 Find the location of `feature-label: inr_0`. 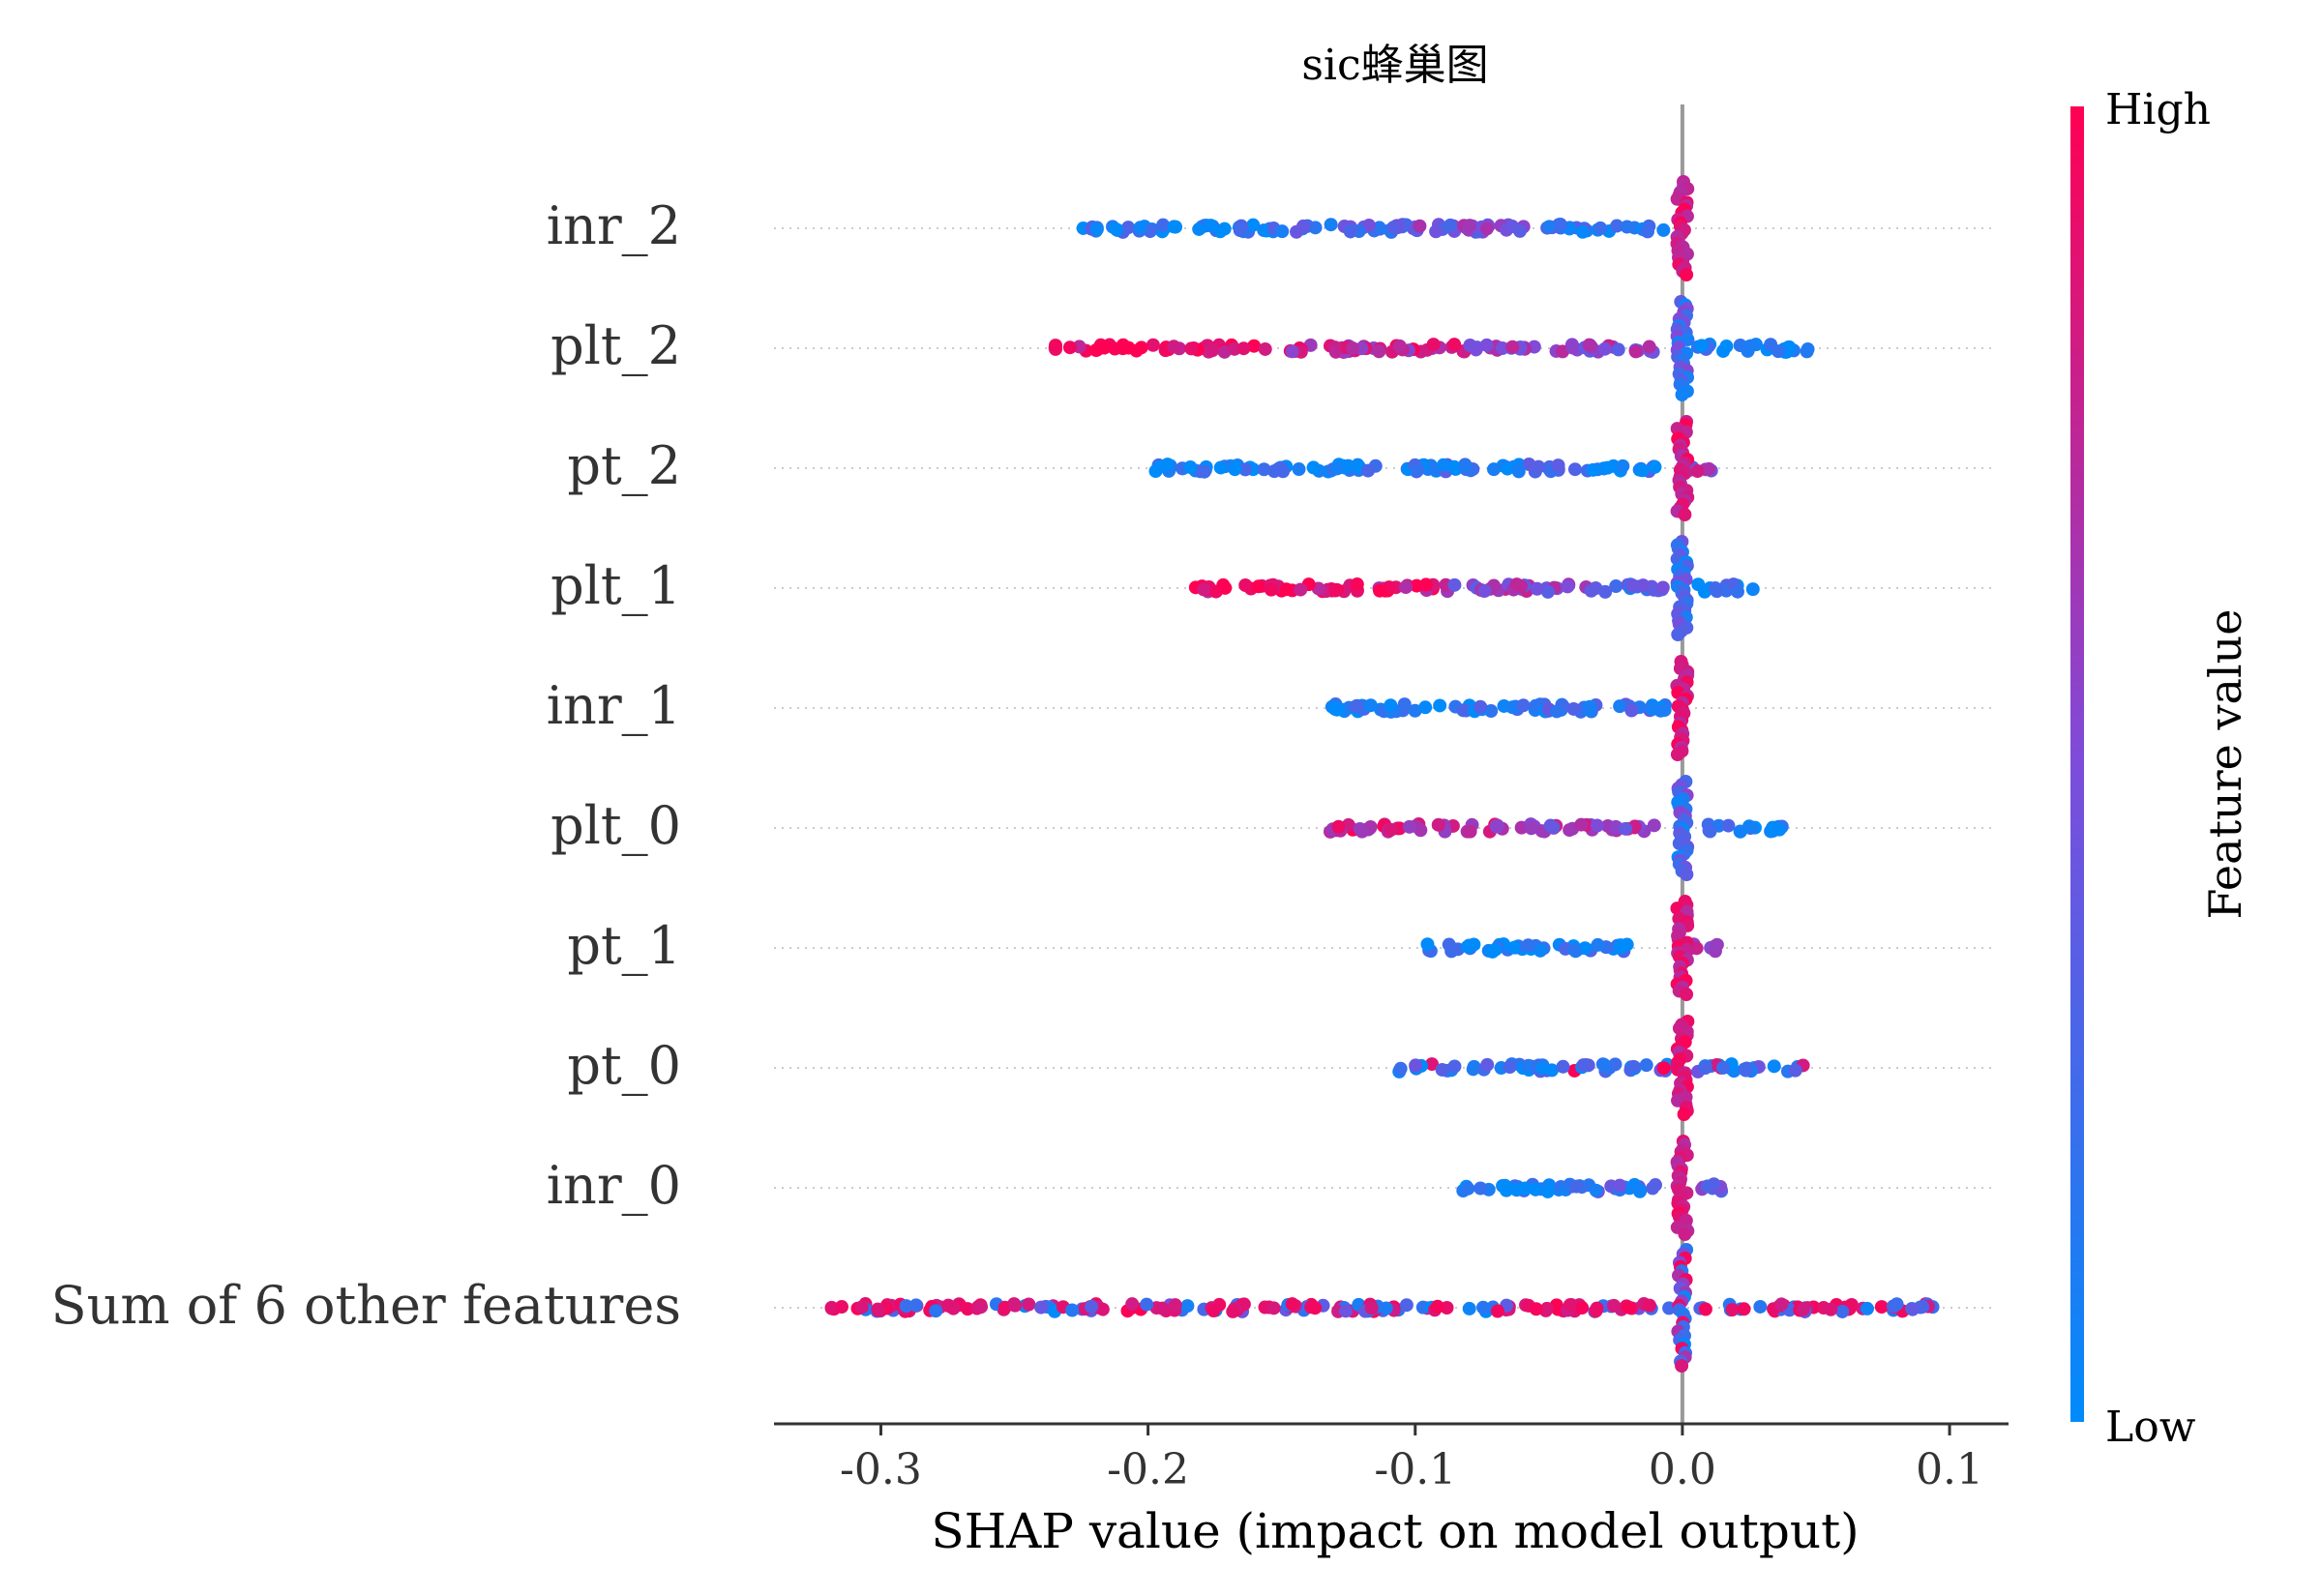

feature-label: inr_0 is located at coordinates (614, 1185).